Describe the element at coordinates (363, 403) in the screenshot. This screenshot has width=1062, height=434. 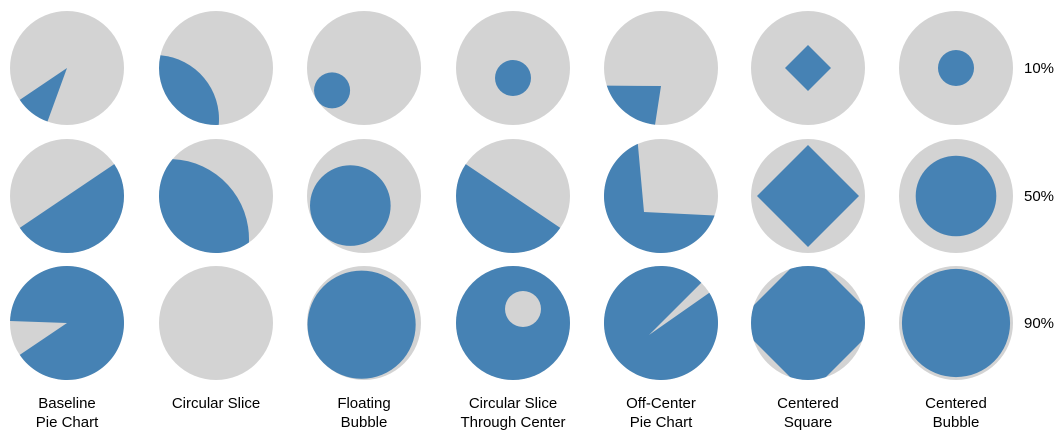
I see `column-label-floating-bubble-line-1: Floating` at that location.